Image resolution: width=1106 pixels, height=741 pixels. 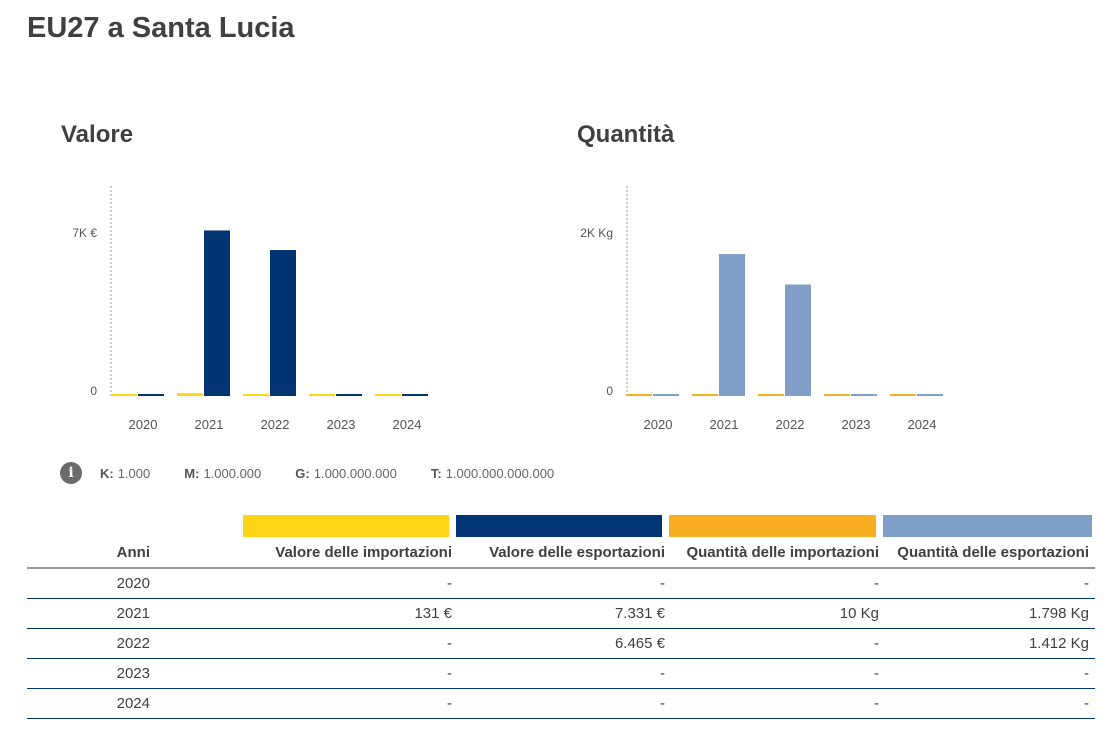 What do you see at coordinates (772, 526) in the screenshot?
I see `swatch-import-qty` at bounding box center [772, 526].